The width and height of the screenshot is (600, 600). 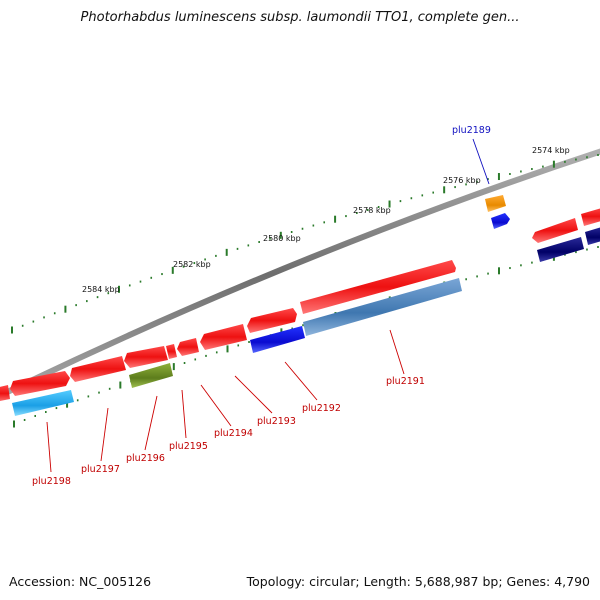 I want to click on gene-label: plu2195, so click(x=188, y=446).